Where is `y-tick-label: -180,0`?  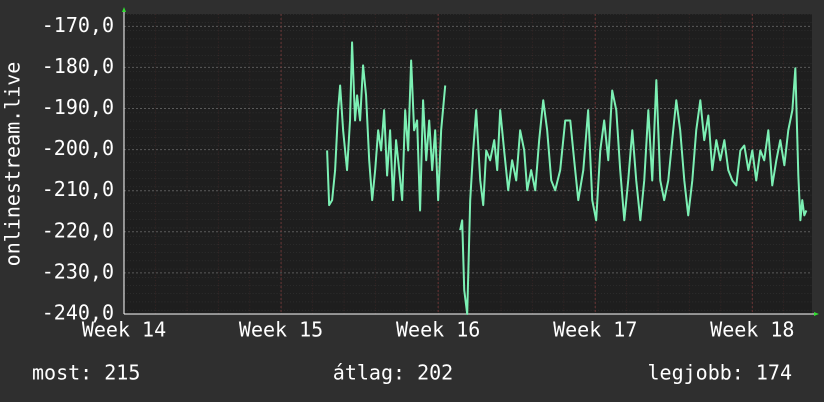
y-tick-label: -180,0 is located at coordinates (78, 66).